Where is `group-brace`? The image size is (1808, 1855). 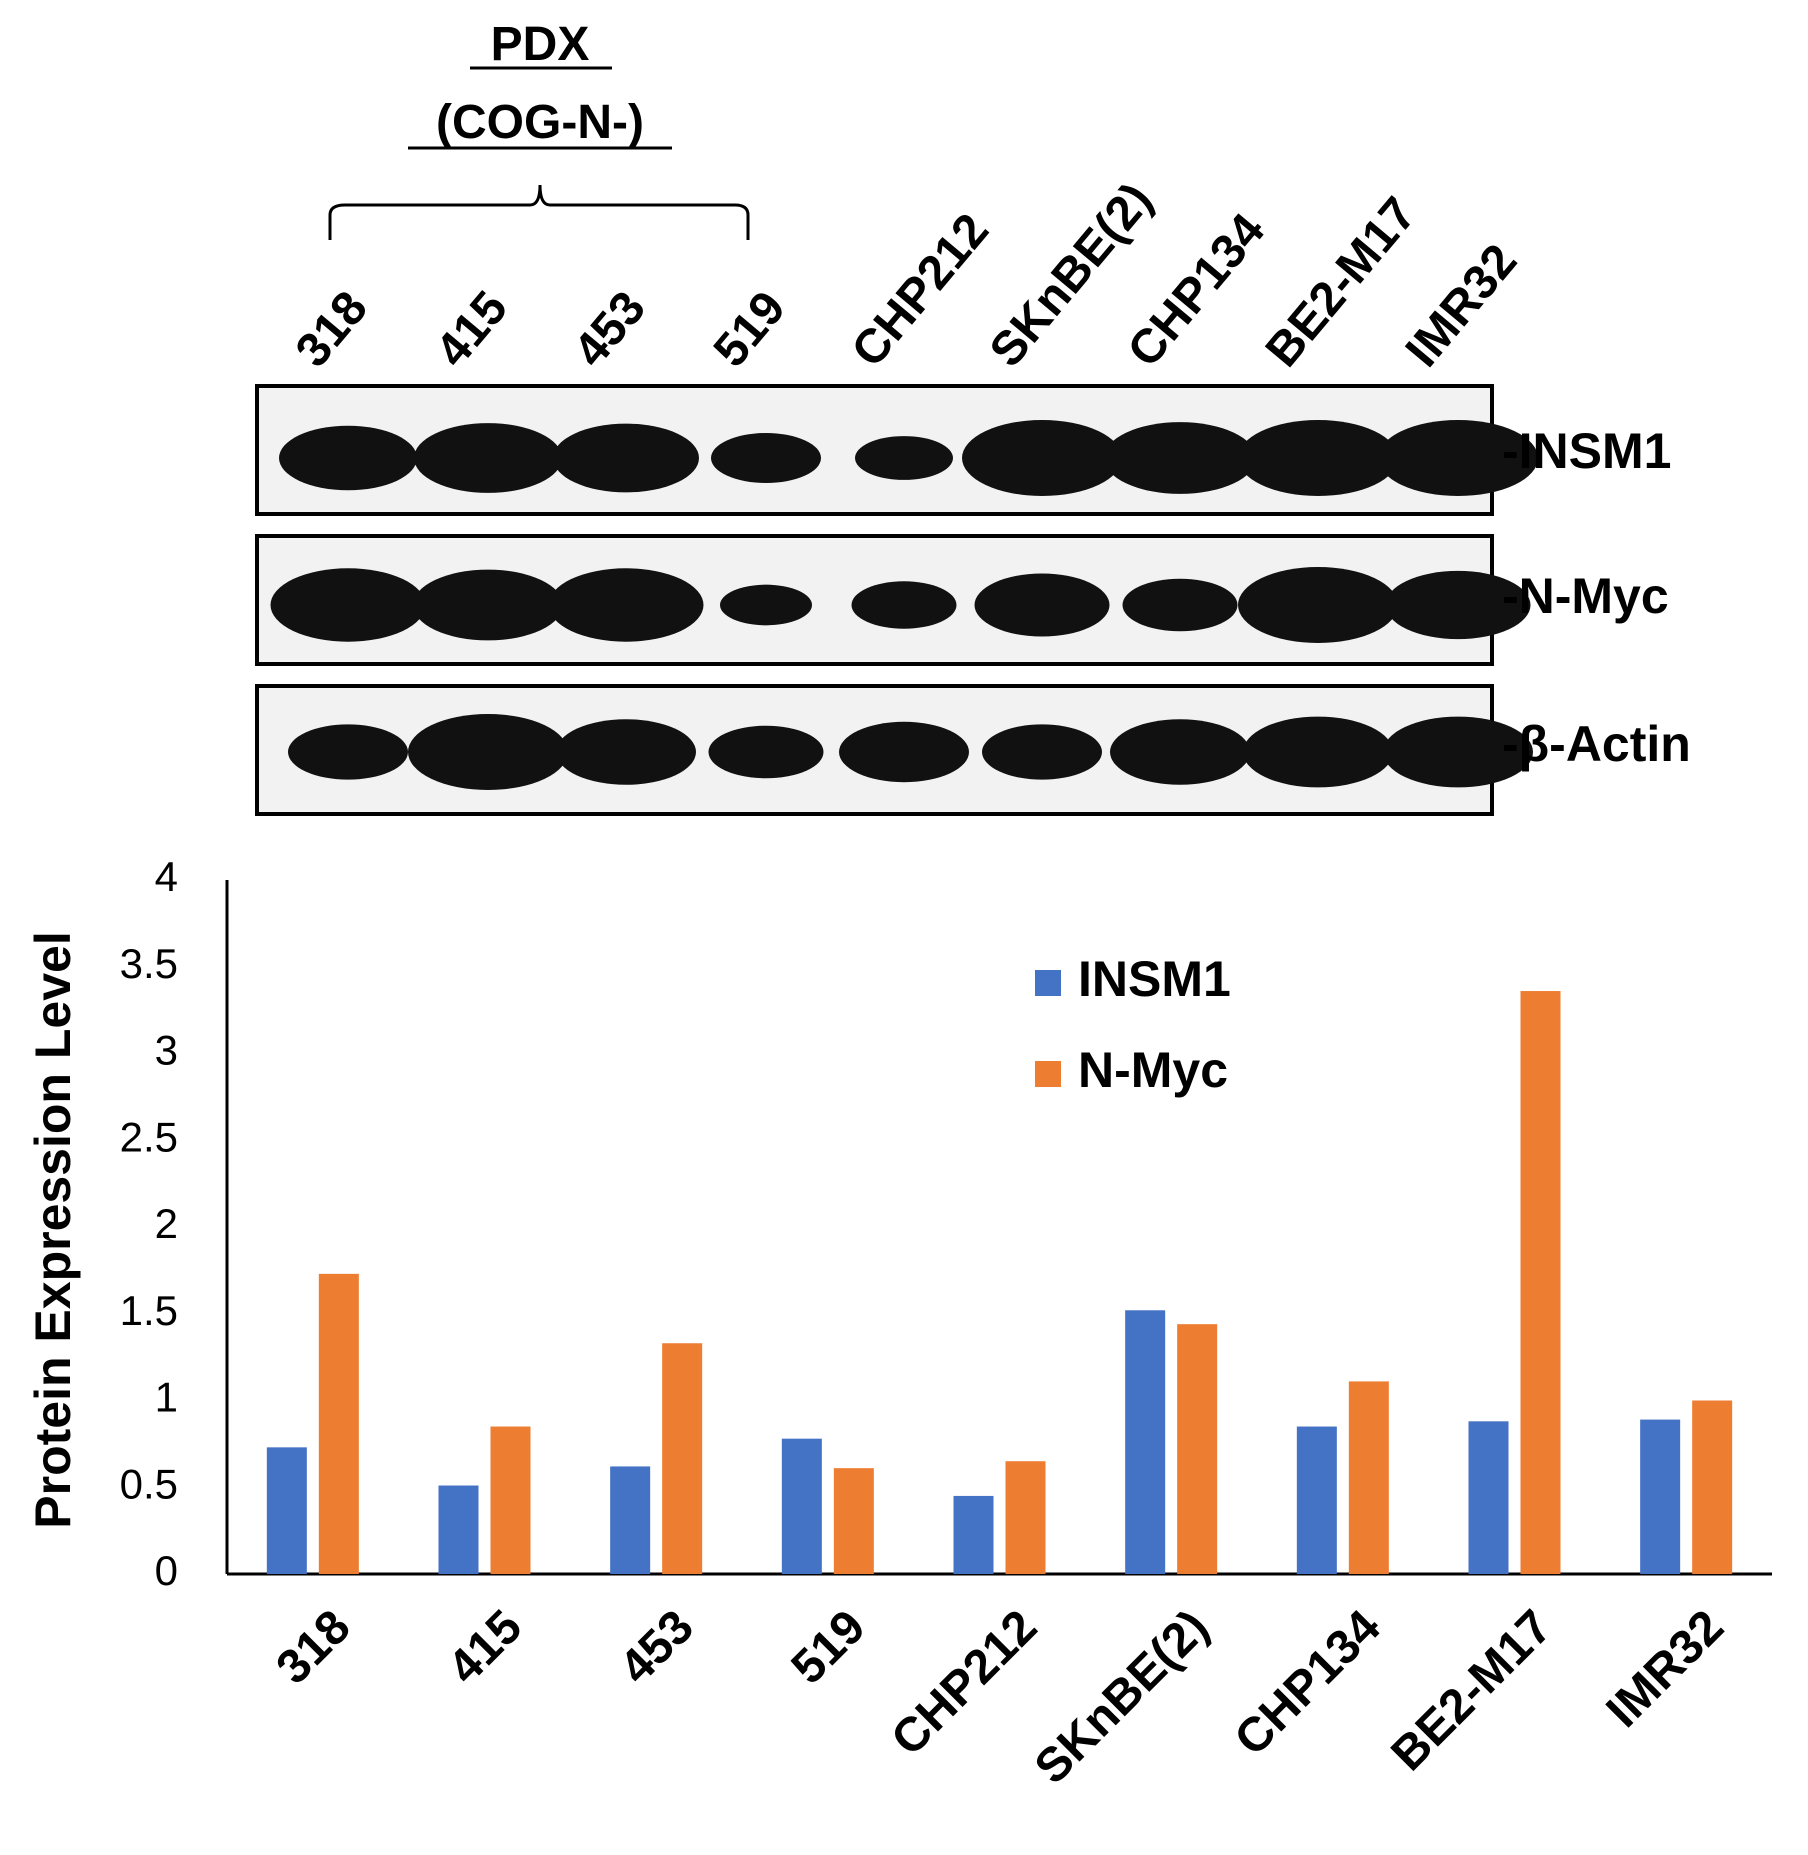 group-brace is located at coordinates (539, 212).